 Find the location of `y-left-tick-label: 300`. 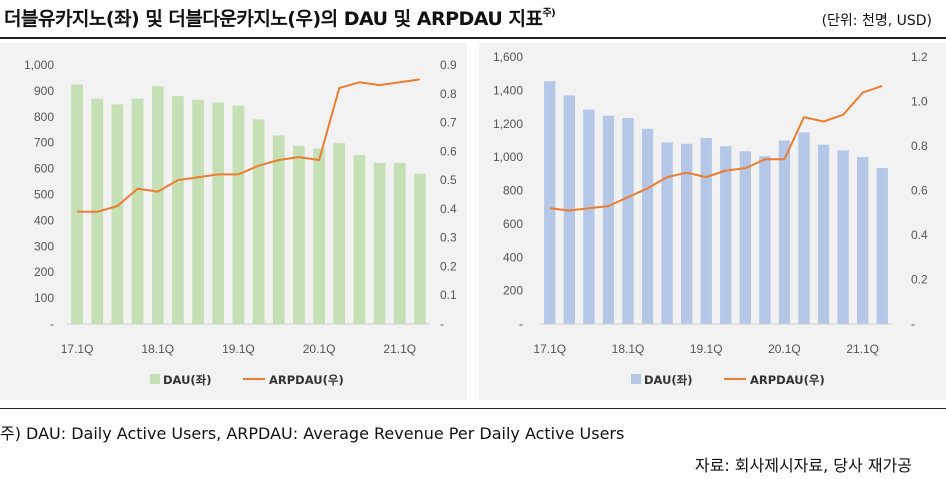

y-left-tick-label: 300 is located at coordinates (44, 246).